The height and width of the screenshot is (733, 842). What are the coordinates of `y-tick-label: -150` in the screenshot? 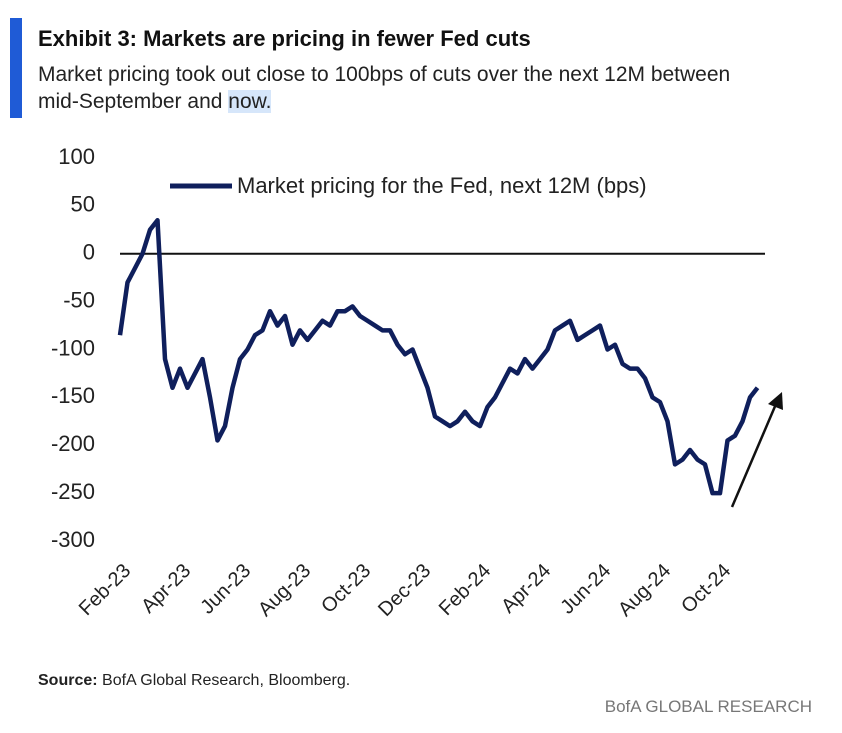 It's located at (73, 395).